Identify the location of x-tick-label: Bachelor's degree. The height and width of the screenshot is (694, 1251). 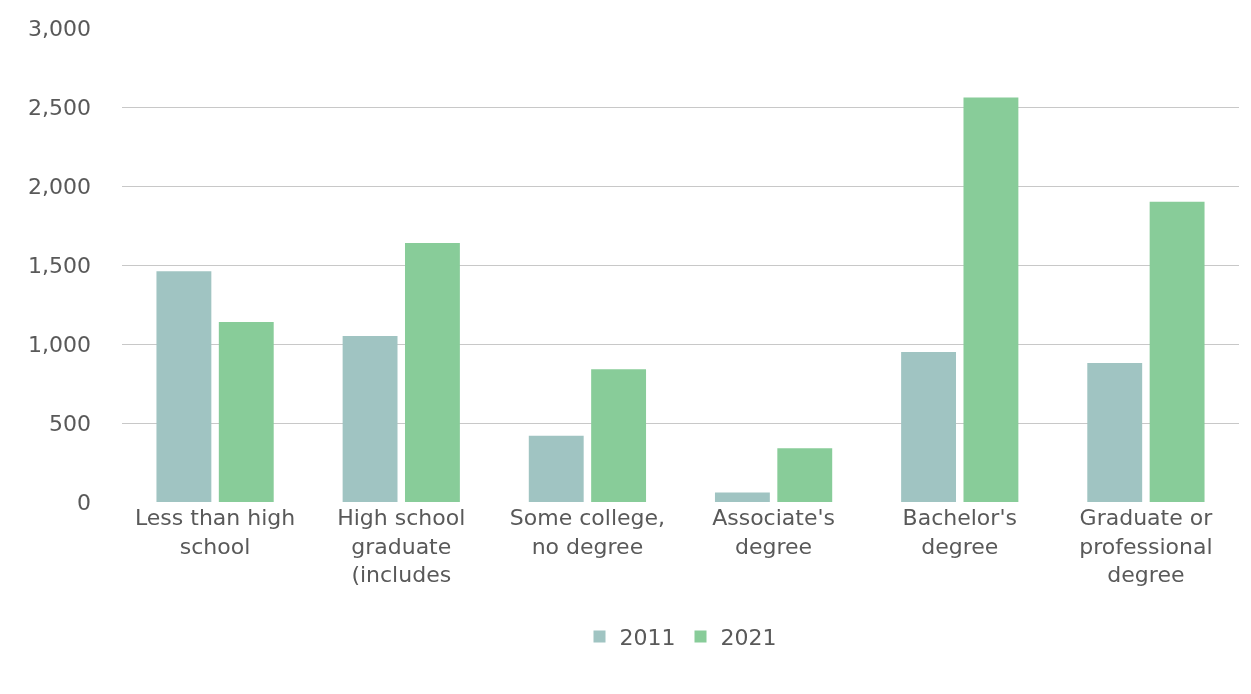
(959, 532).